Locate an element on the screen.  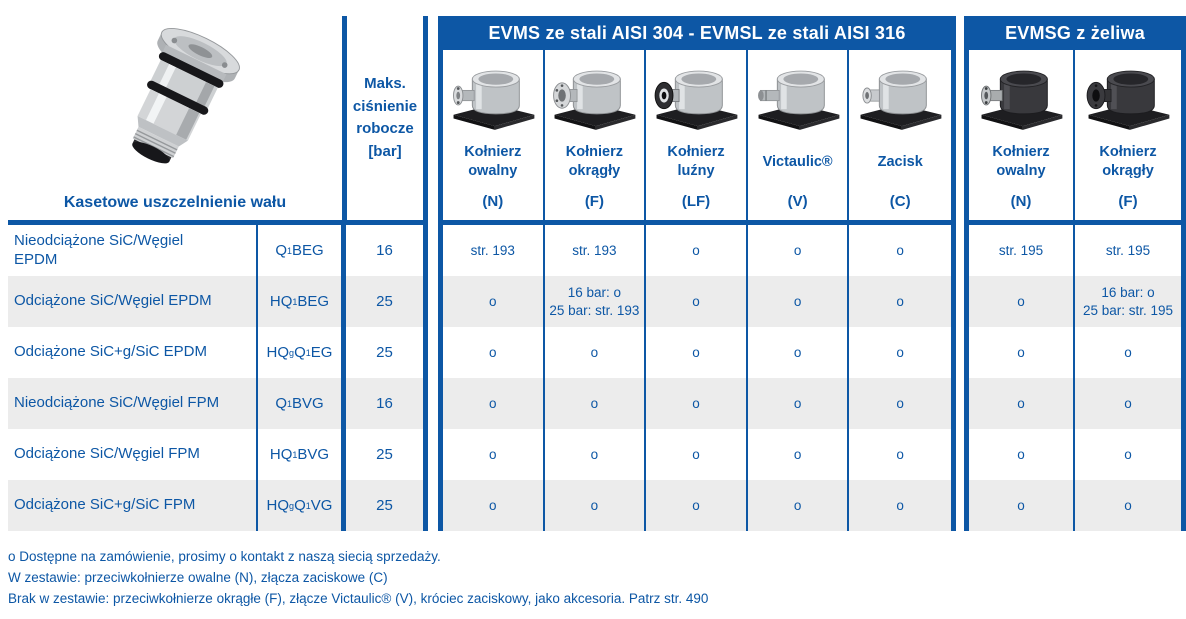
column-header-round-flange-iron: Kołnierz okrągły (F) is located at coordinates (1128, 135).